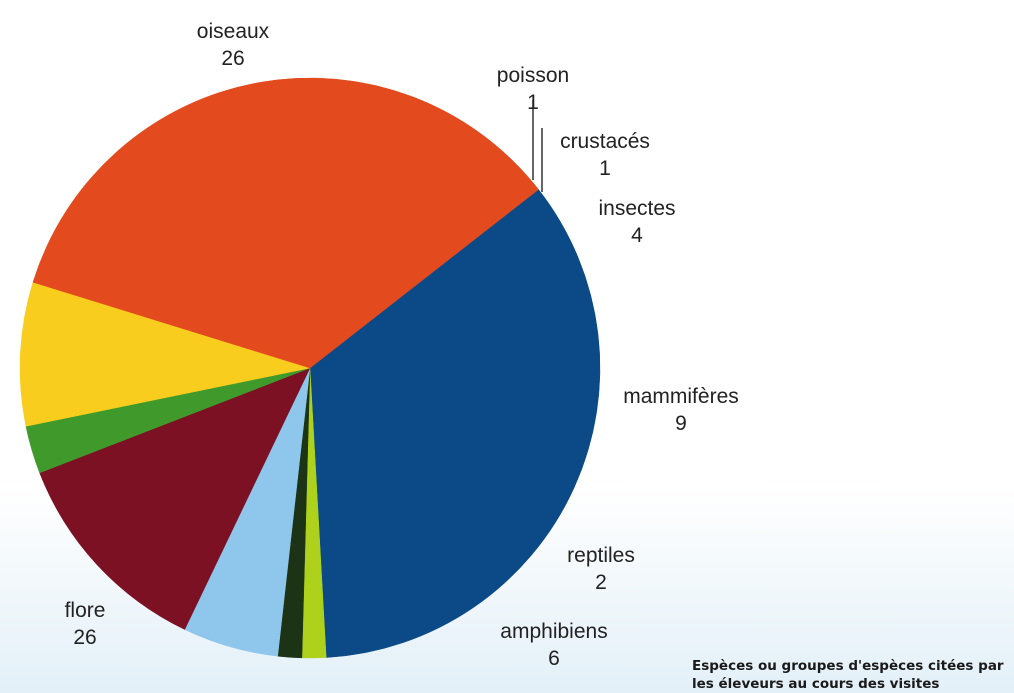  What do you see at coordinates (165, 354) in the screenshot?
I see `pie-slice-amphibiens` at bounding box center [165, 354].